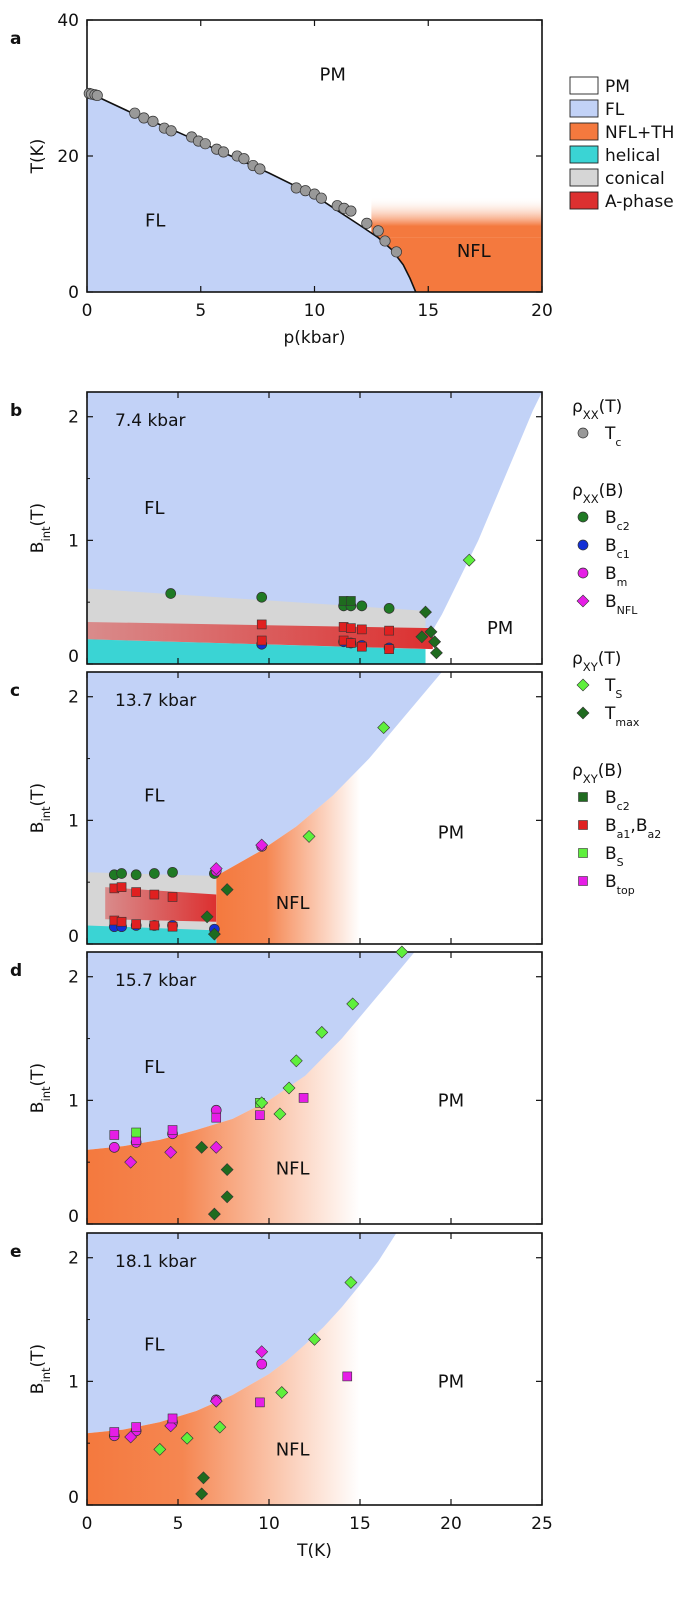 Image resolution: width=700 pixels, height=1604 pixels. I want to click on legend-item-label: Bc2, so click(617, 520).